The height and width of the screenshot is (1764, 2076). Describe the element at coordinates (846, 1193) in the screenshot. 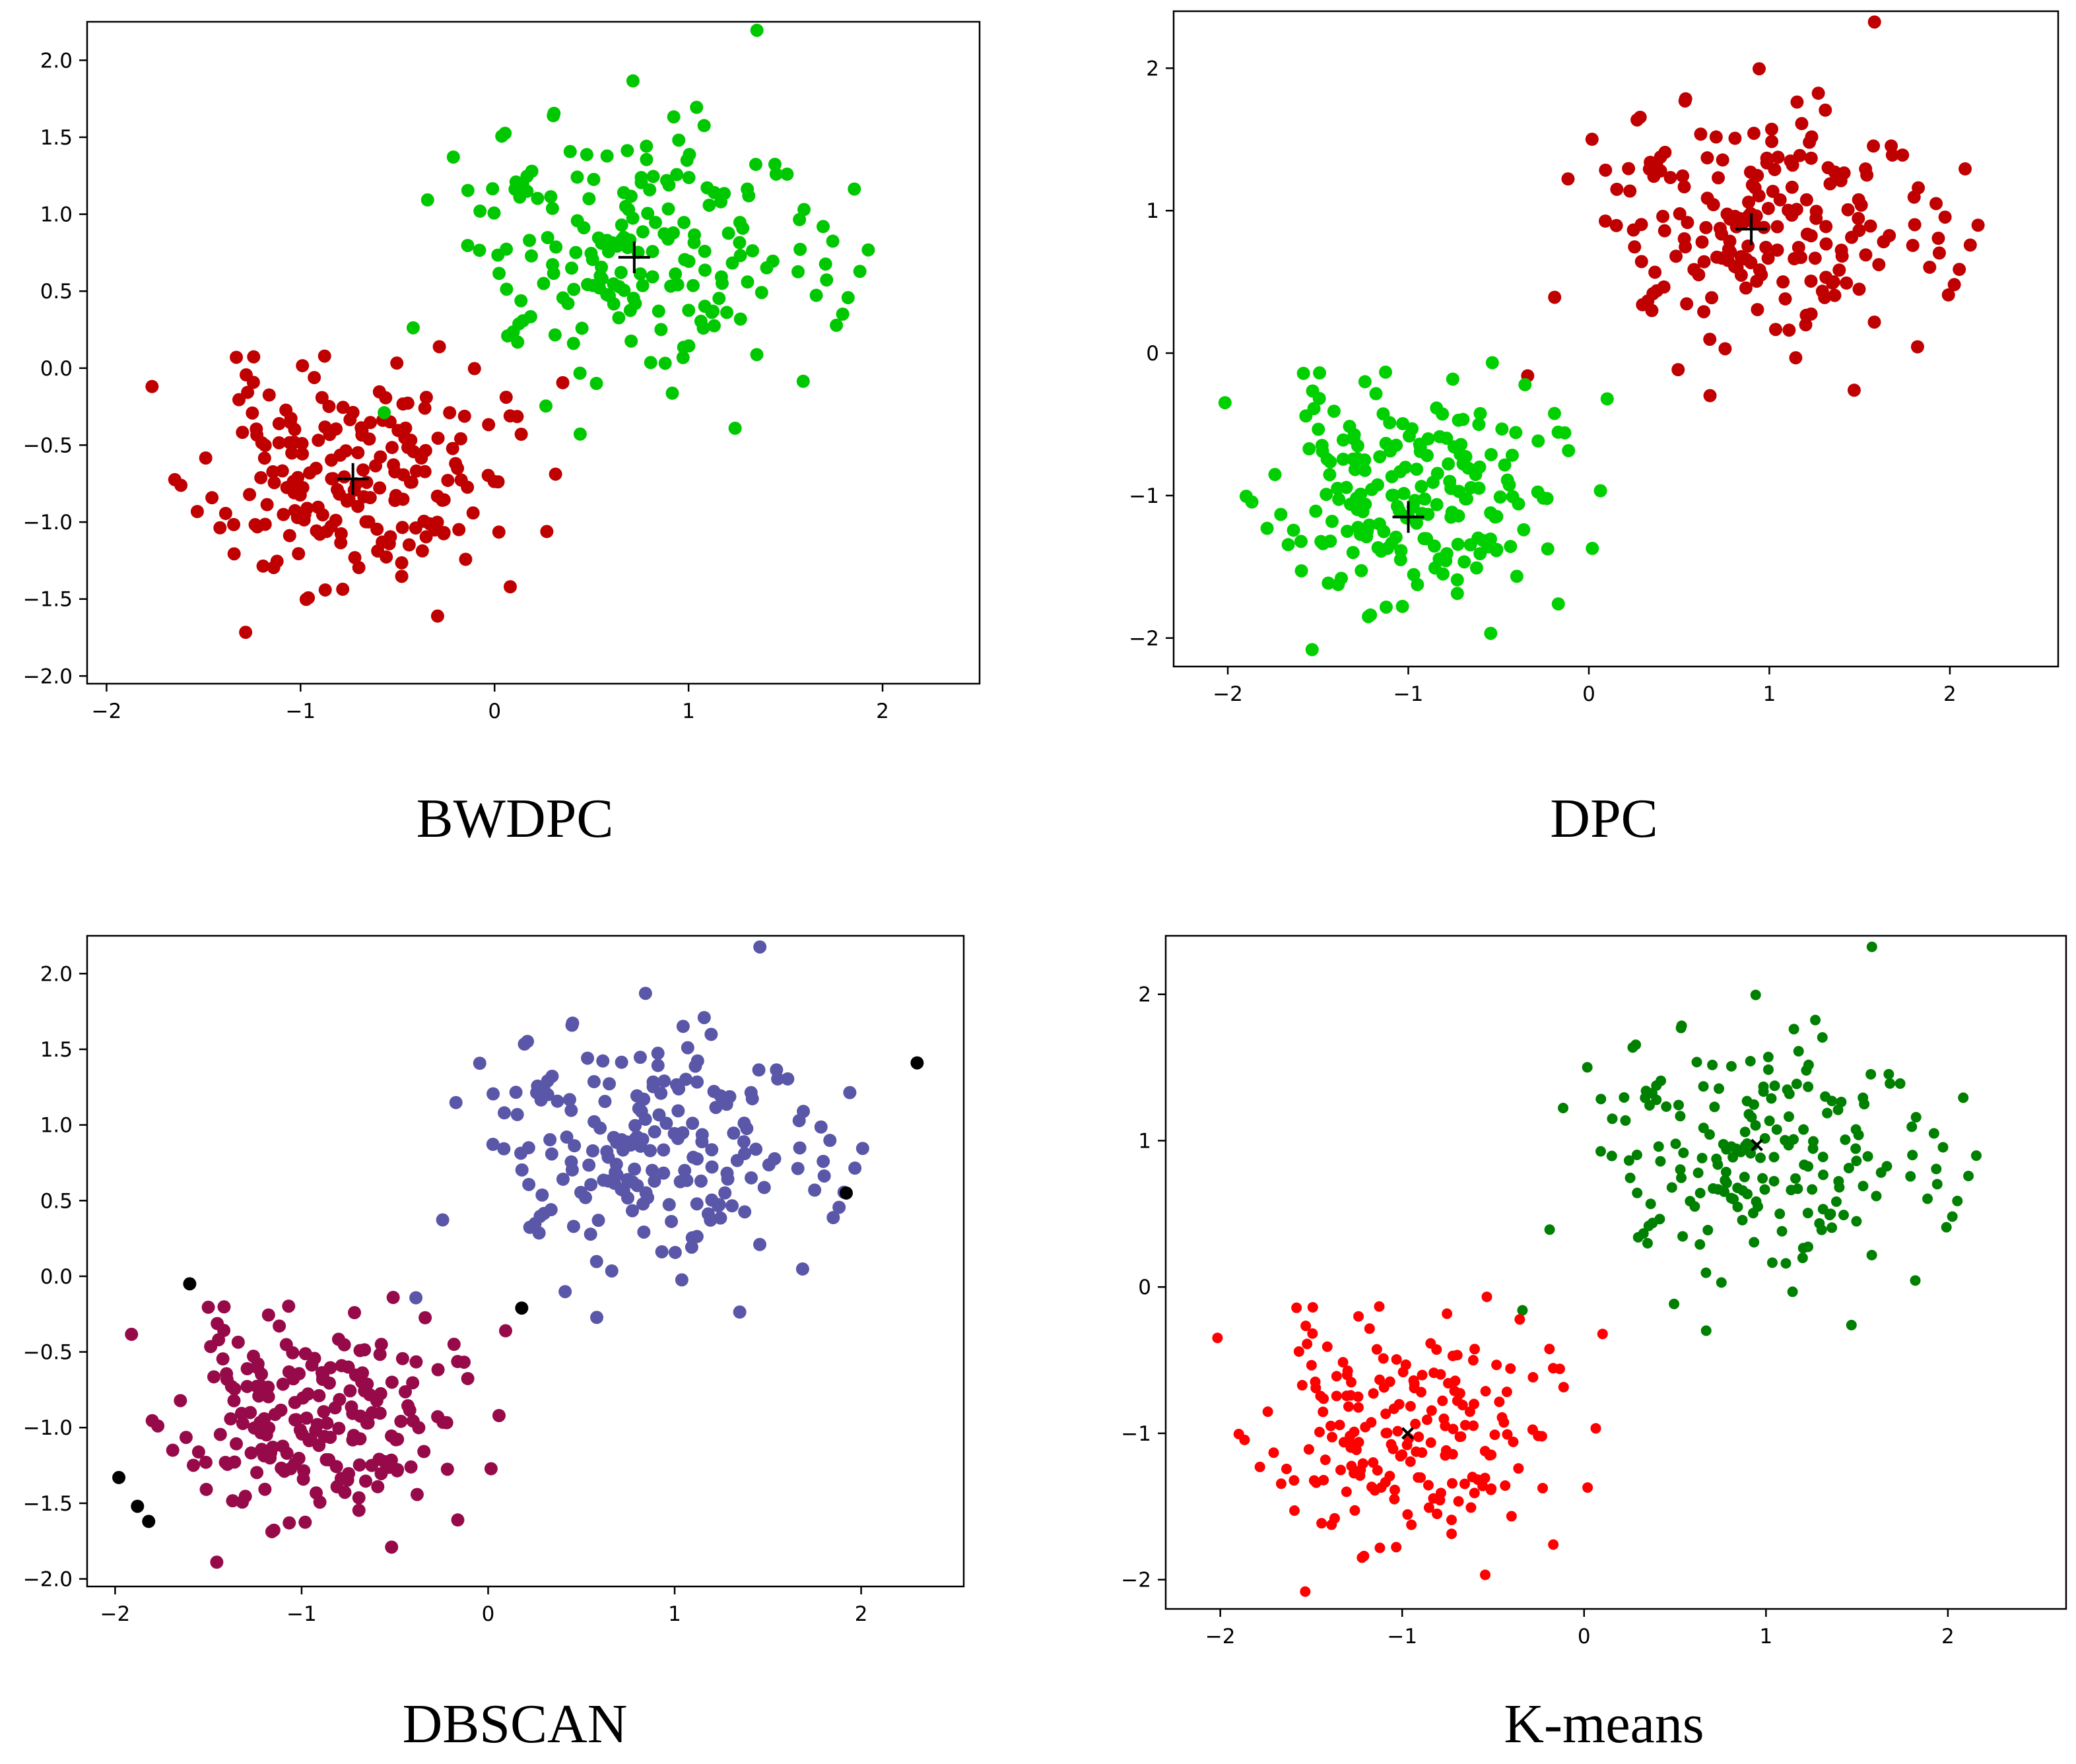

I see `dbscan-noise-point` at that location.